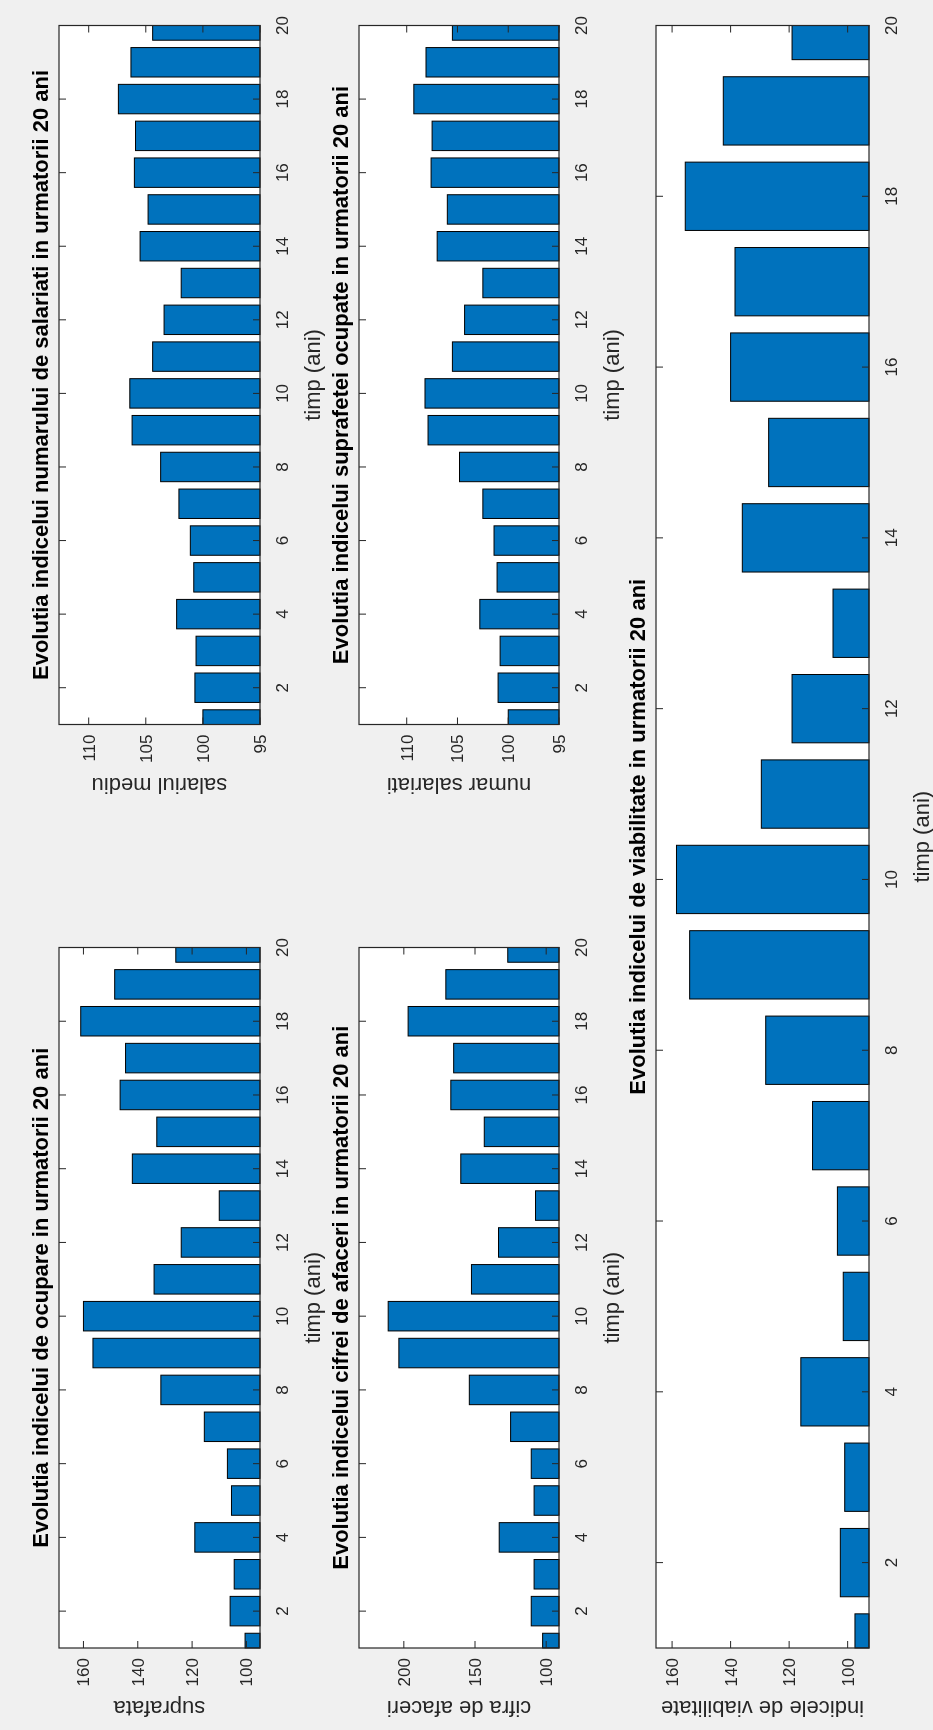 The width and height of the screenshot is (933, 1730). Describe the element at coordinates (340, 375) in the screenshot. I see `text: Evolutia indicelui suprafetei ocupate in urmatorii 20 ani` at that location.